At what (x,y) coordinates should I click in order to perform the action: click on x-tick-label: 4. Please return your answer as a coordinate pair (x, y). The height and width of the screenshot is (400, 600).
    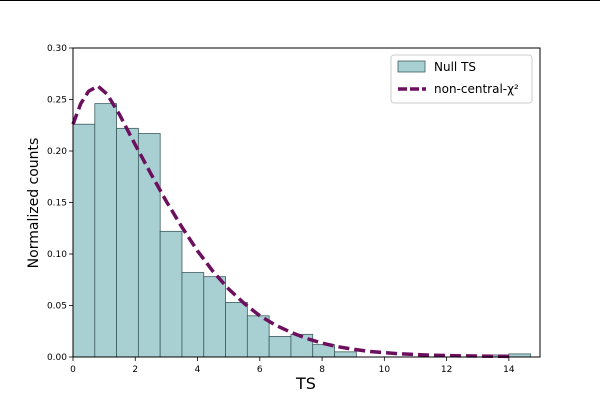
    Looking at the image, I should click on (198, 370).